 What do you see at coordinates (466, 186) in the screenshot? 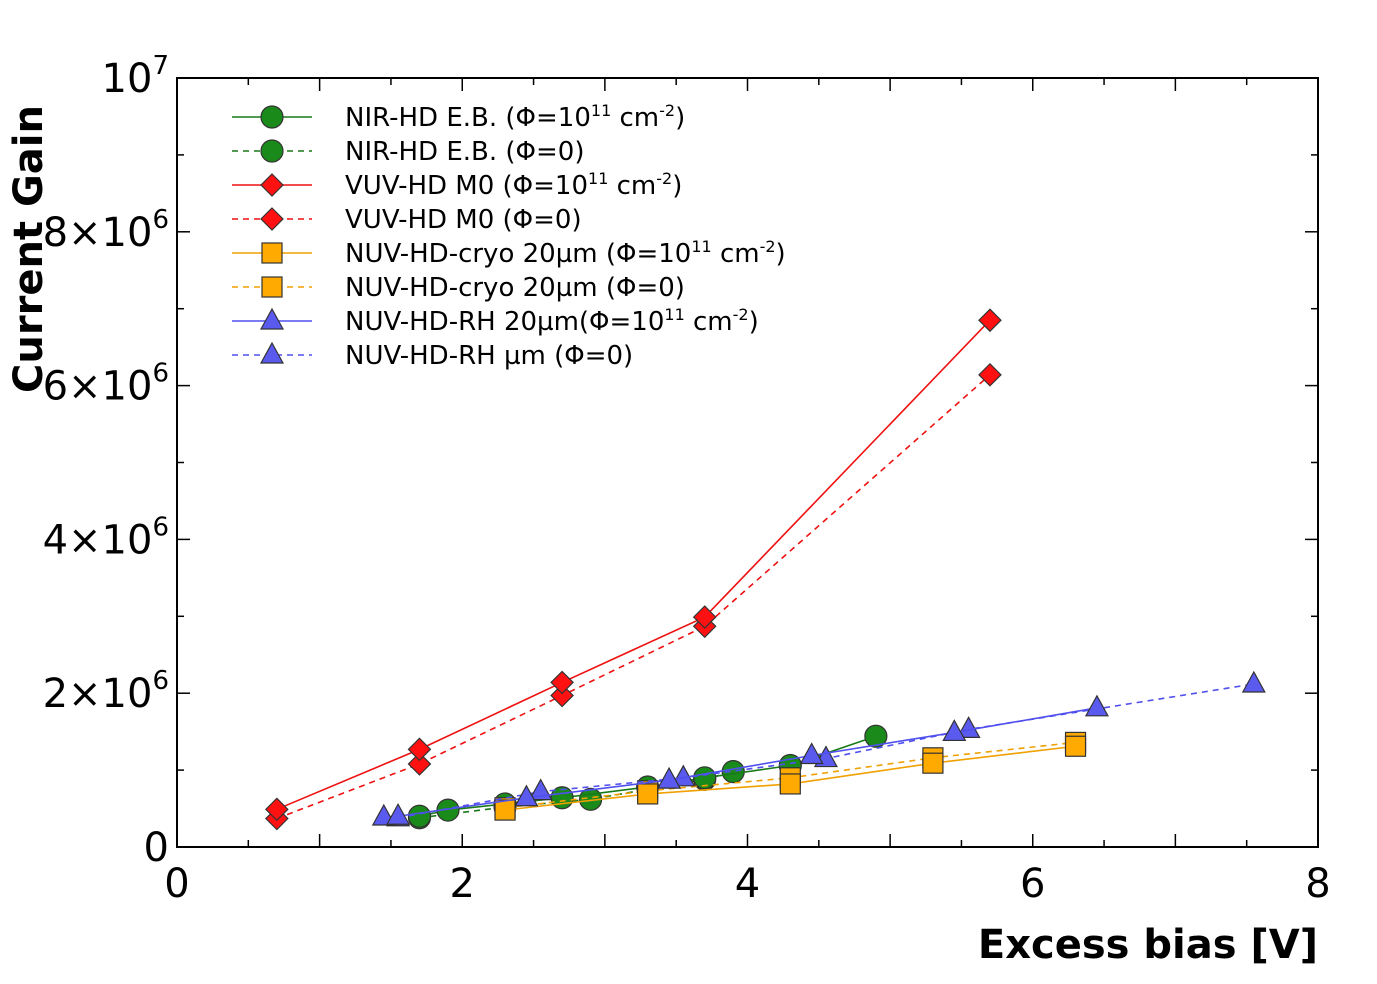
I see `legend-text-part: VUV-HD M0 (Φ=10` at bounding box center [466, 186].